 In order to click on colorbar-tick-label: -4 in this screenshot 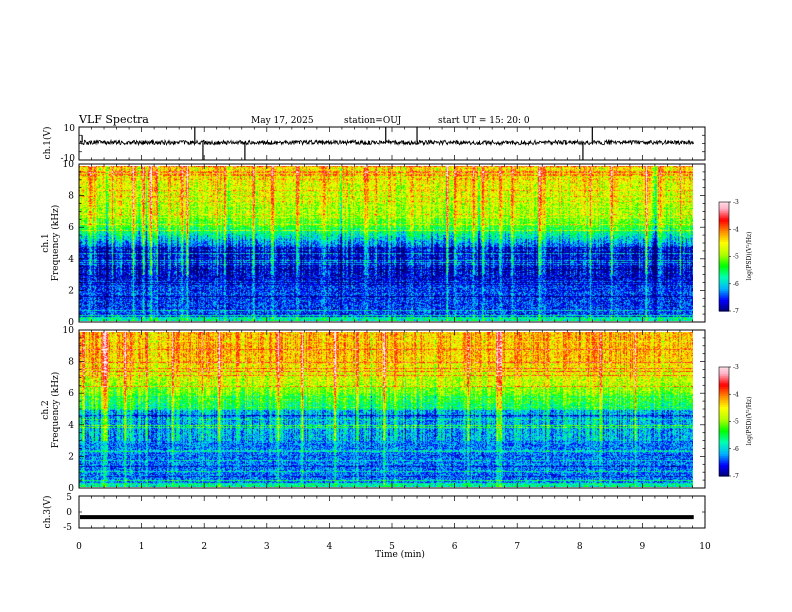, I will do `click(736, 229)`.